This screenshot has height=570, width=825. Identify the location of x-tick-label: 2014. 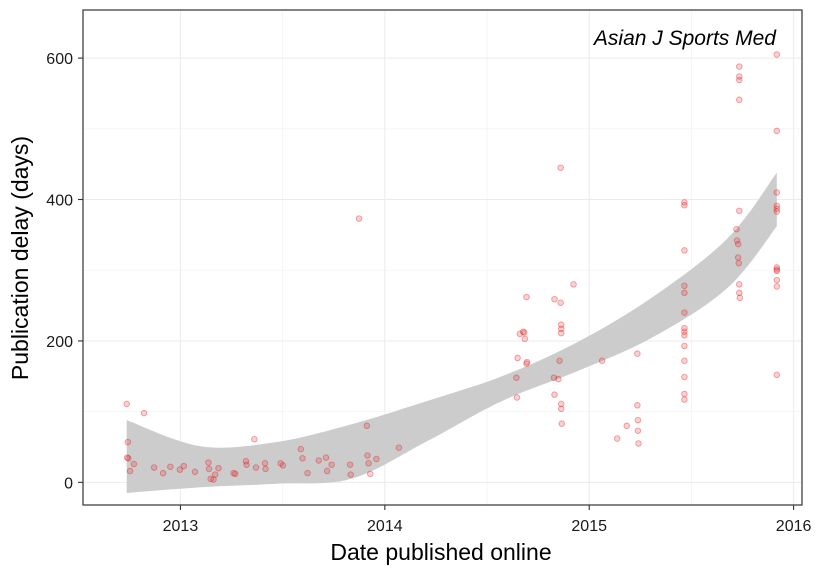
(385, 526).